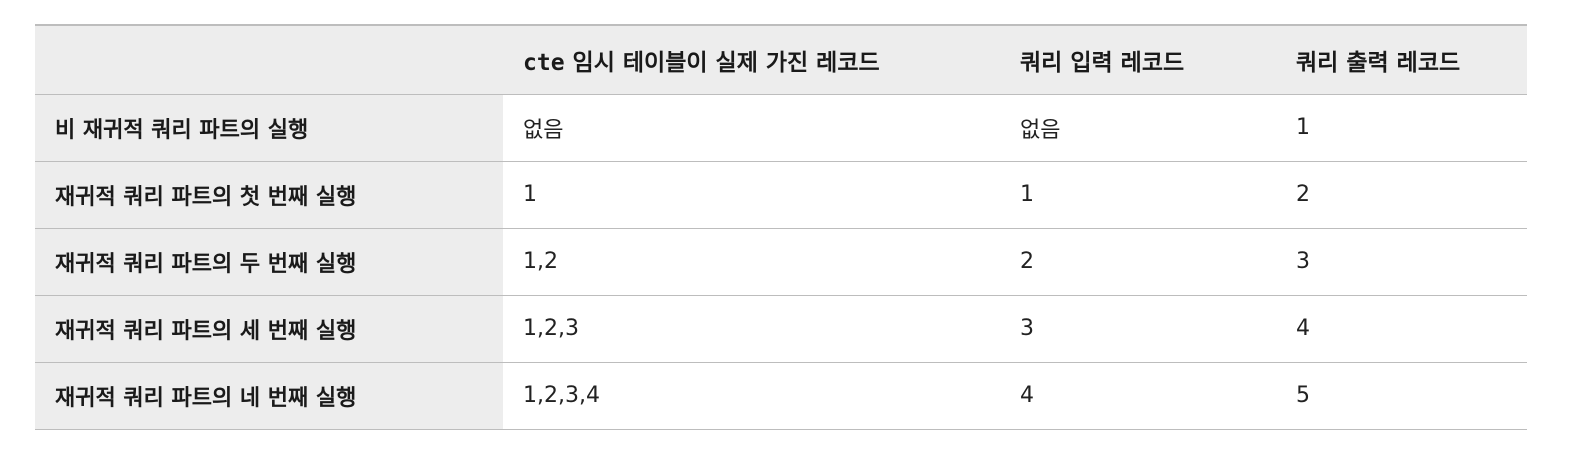  Describe the element at coordinates (269, 59) in the screenshot. I see `header-corner-cell` at that location.